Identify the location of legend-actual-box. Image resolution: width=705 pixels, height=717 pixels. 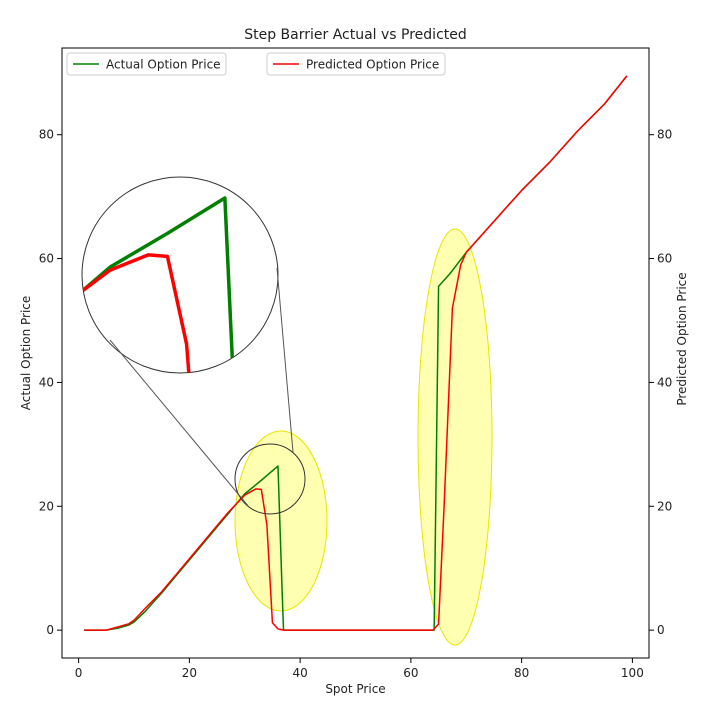
(146, 64).